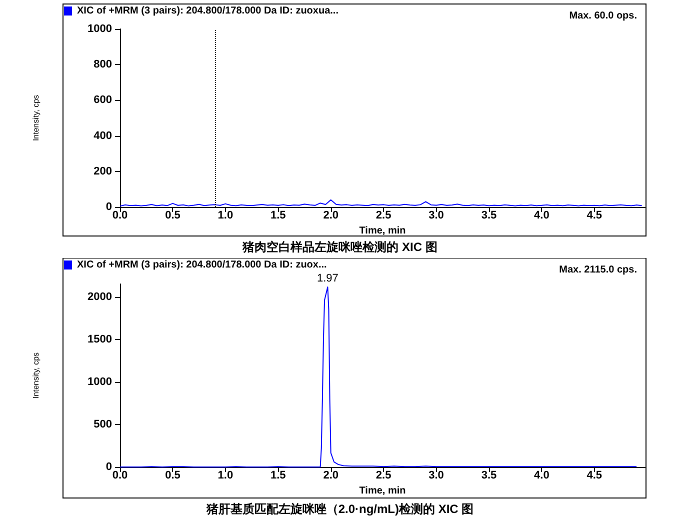 This screenshot has height=528, width=680. I want to click on annotation: 1.97, so click(327, 278).